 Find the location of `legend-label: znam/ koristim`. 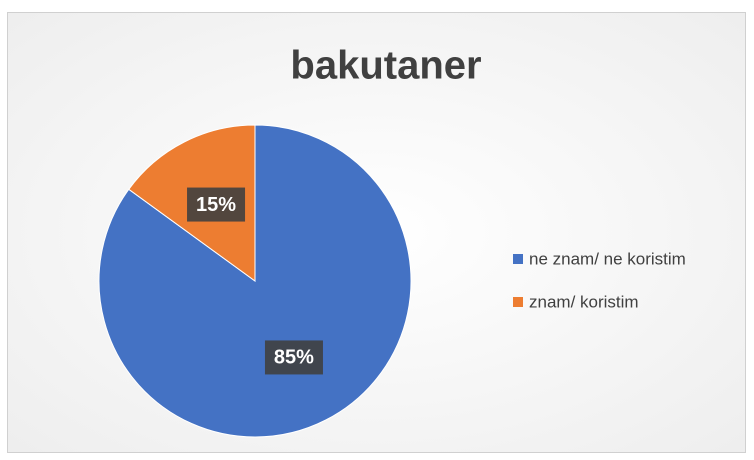

legend-label: znam/ koristim is located at coordinates (584, 301).